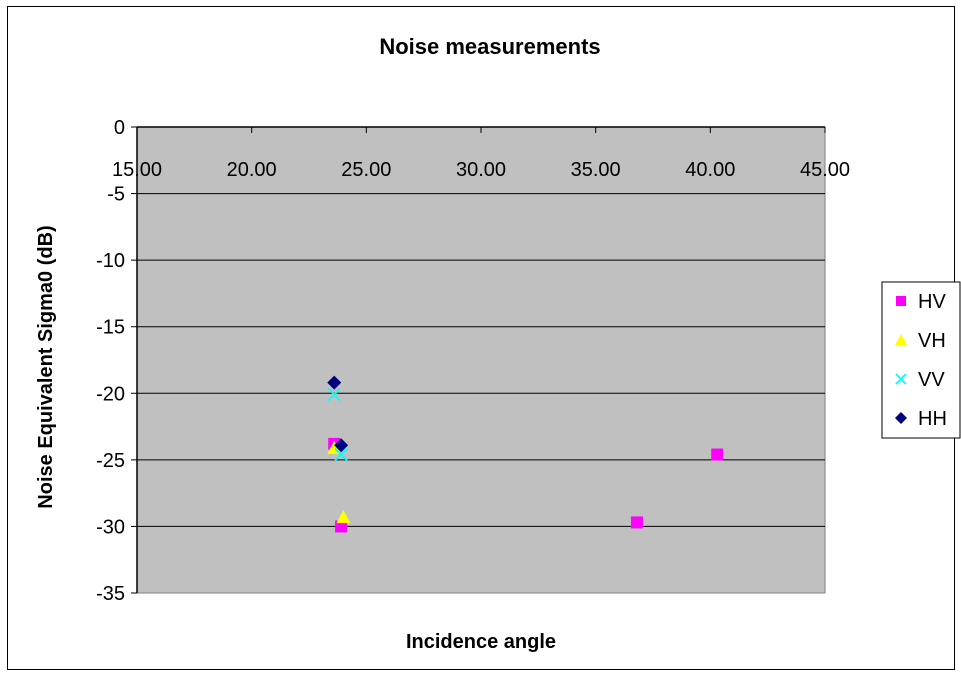  What do you see at coordinates (932, 419) in the screenshot?
I see `legend-label-hh: HH` at bounding box center [932, 419].